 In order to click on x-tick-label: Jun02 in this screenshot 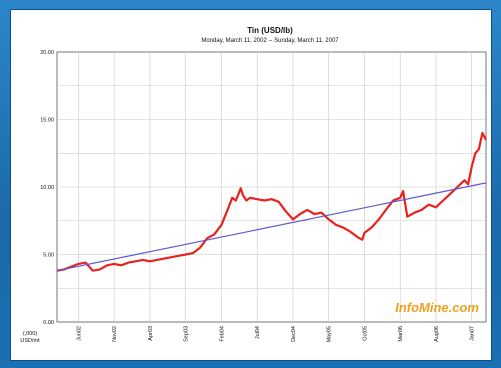, I will do `click(79, 333)`.